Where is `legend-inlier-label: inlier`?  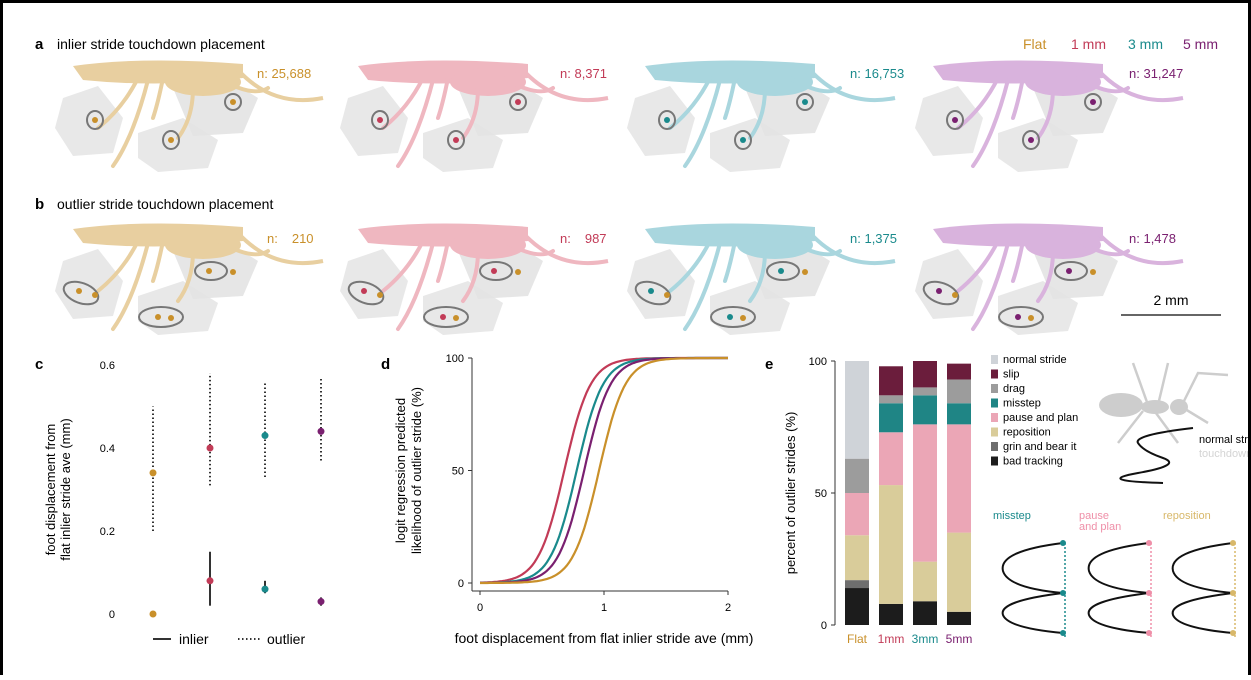 legend-inlier-label: inlier is located at coordinates (194, 639).